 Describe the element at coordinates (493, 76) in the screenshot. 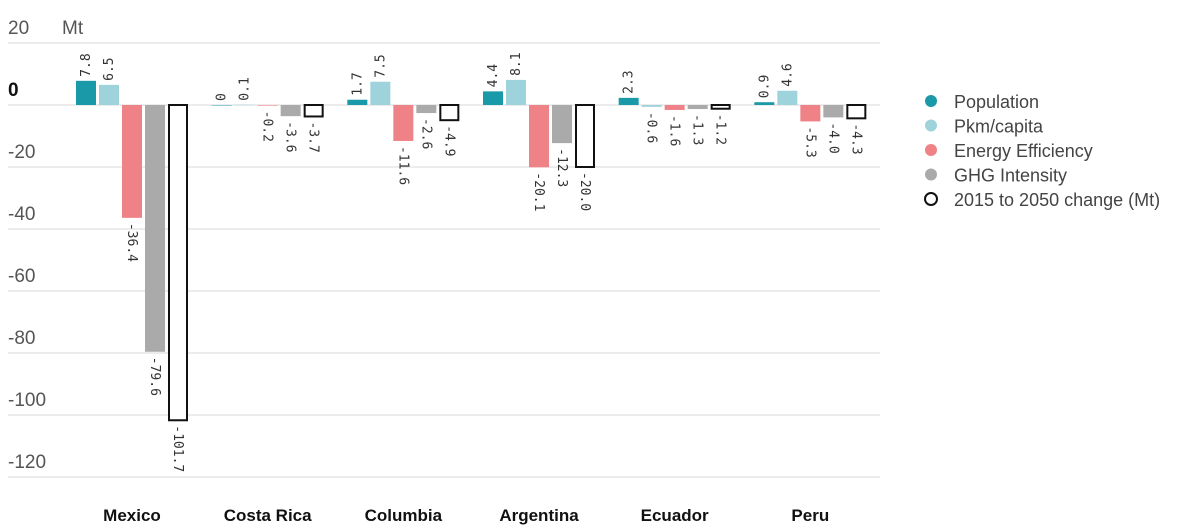

I see `data-label: 4.4` at that location.